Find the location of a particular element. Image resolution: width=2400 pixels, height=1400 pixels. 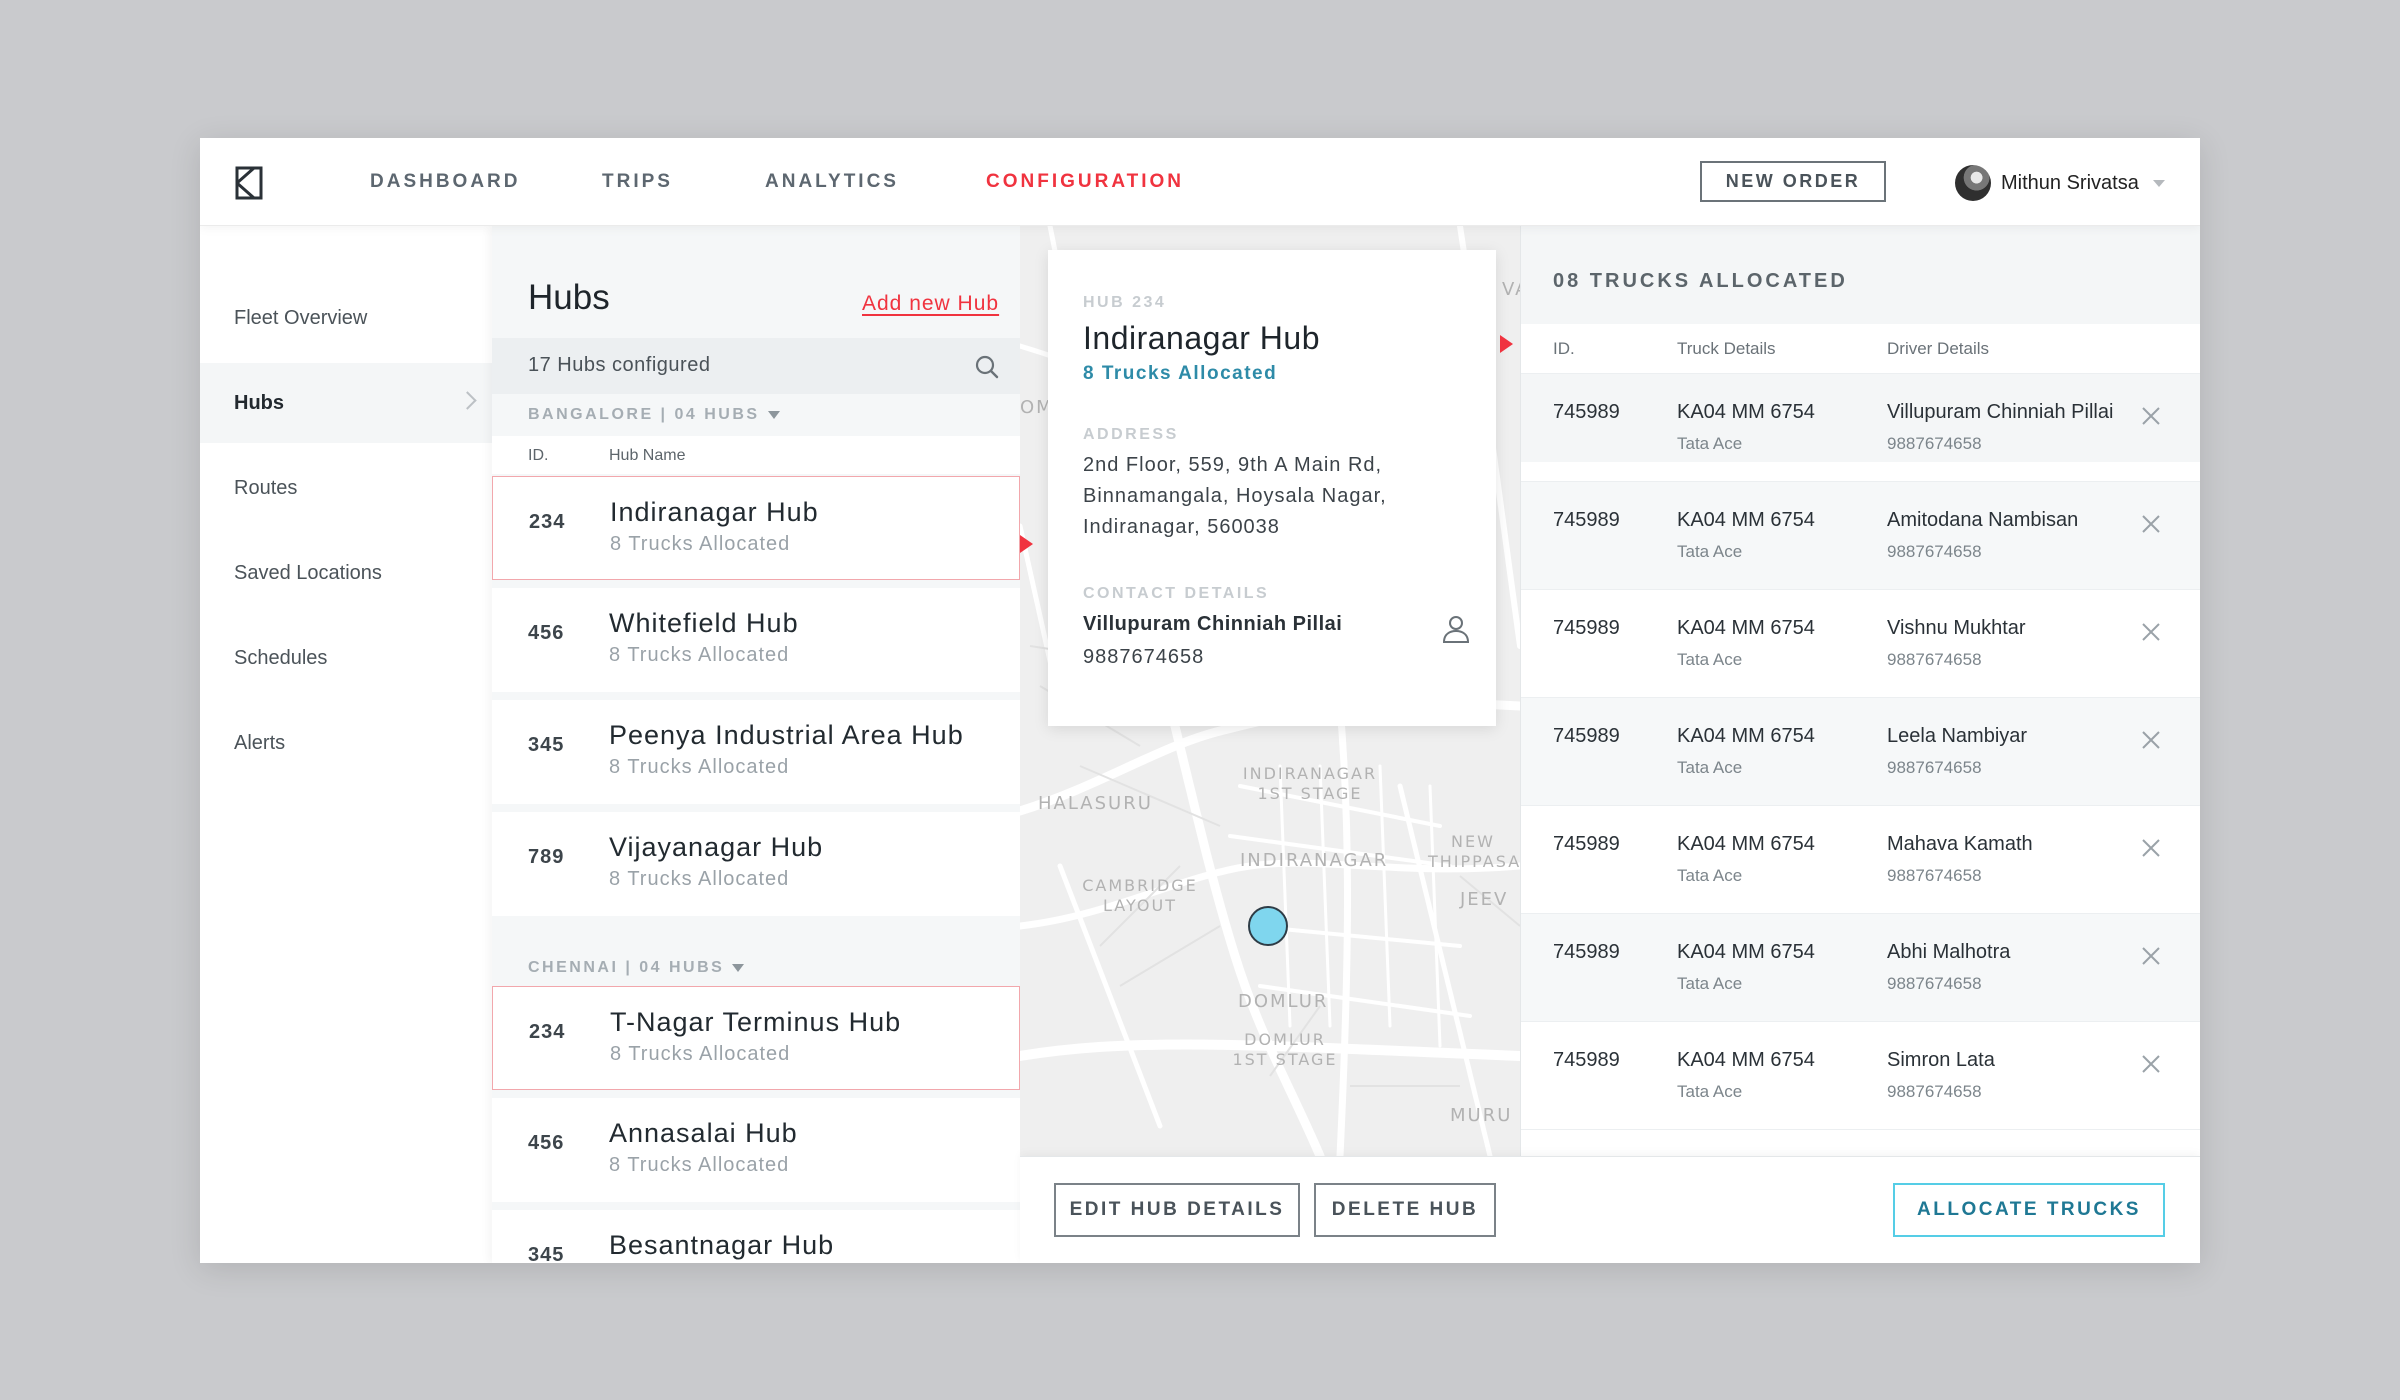

nav-dashboard: DASHBOARD is located at coordinates (445, 181).